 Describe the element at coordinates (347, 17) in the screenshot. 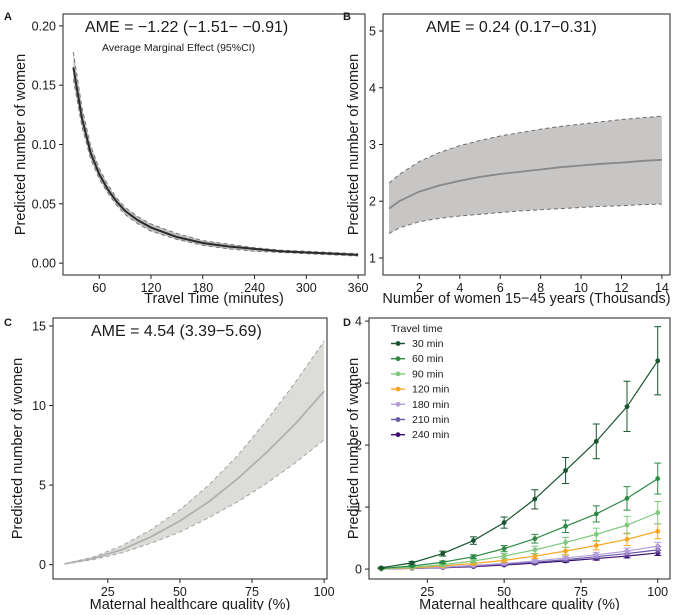

I see `panel-letter: B` at that location.